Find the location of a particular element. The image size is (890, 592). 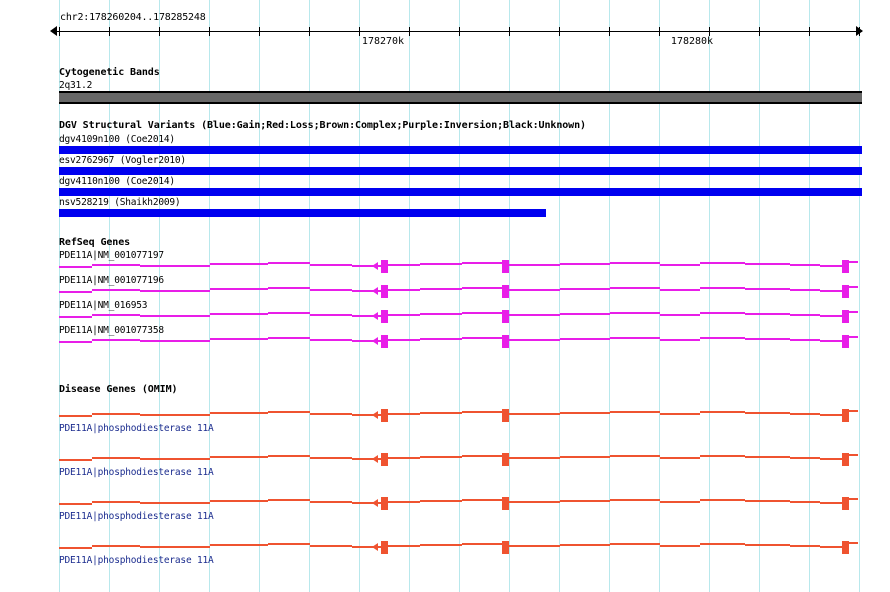

refseq-gene-label: PDE11A|NM_001077196 is located at coordinates (111, 280).